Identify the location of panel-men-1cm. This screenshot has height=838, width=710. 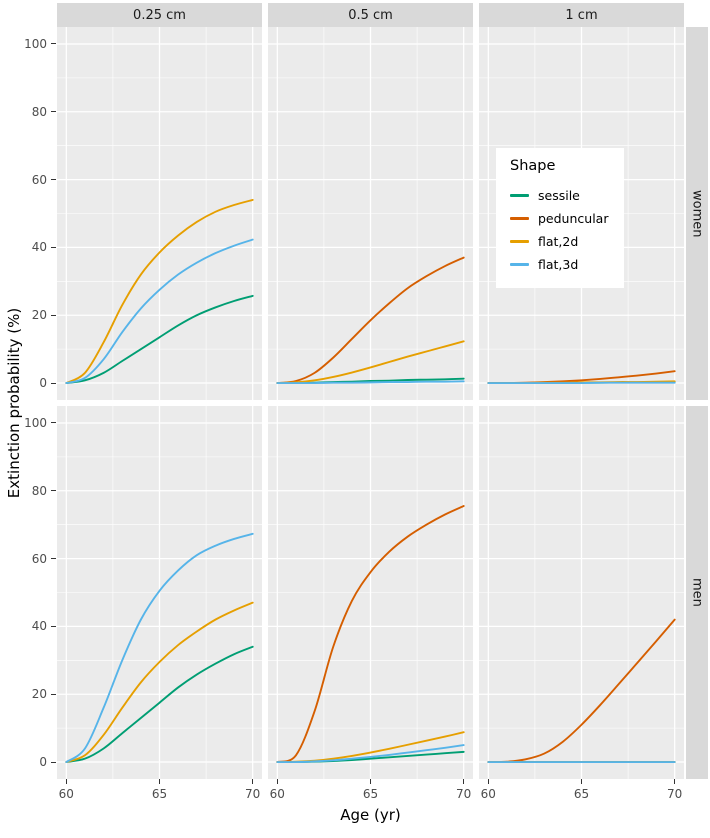
(581, 592).